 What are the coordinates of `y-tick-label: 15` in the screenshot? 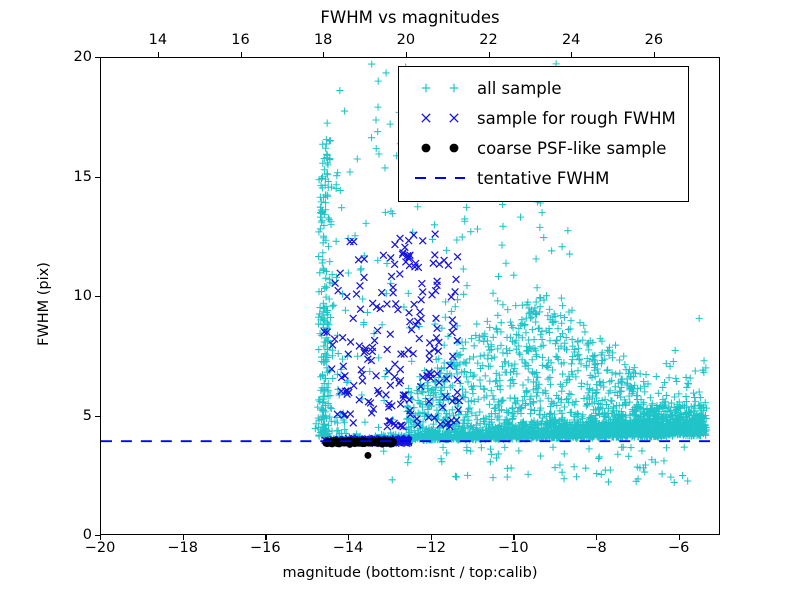 It's located at (82, 176).